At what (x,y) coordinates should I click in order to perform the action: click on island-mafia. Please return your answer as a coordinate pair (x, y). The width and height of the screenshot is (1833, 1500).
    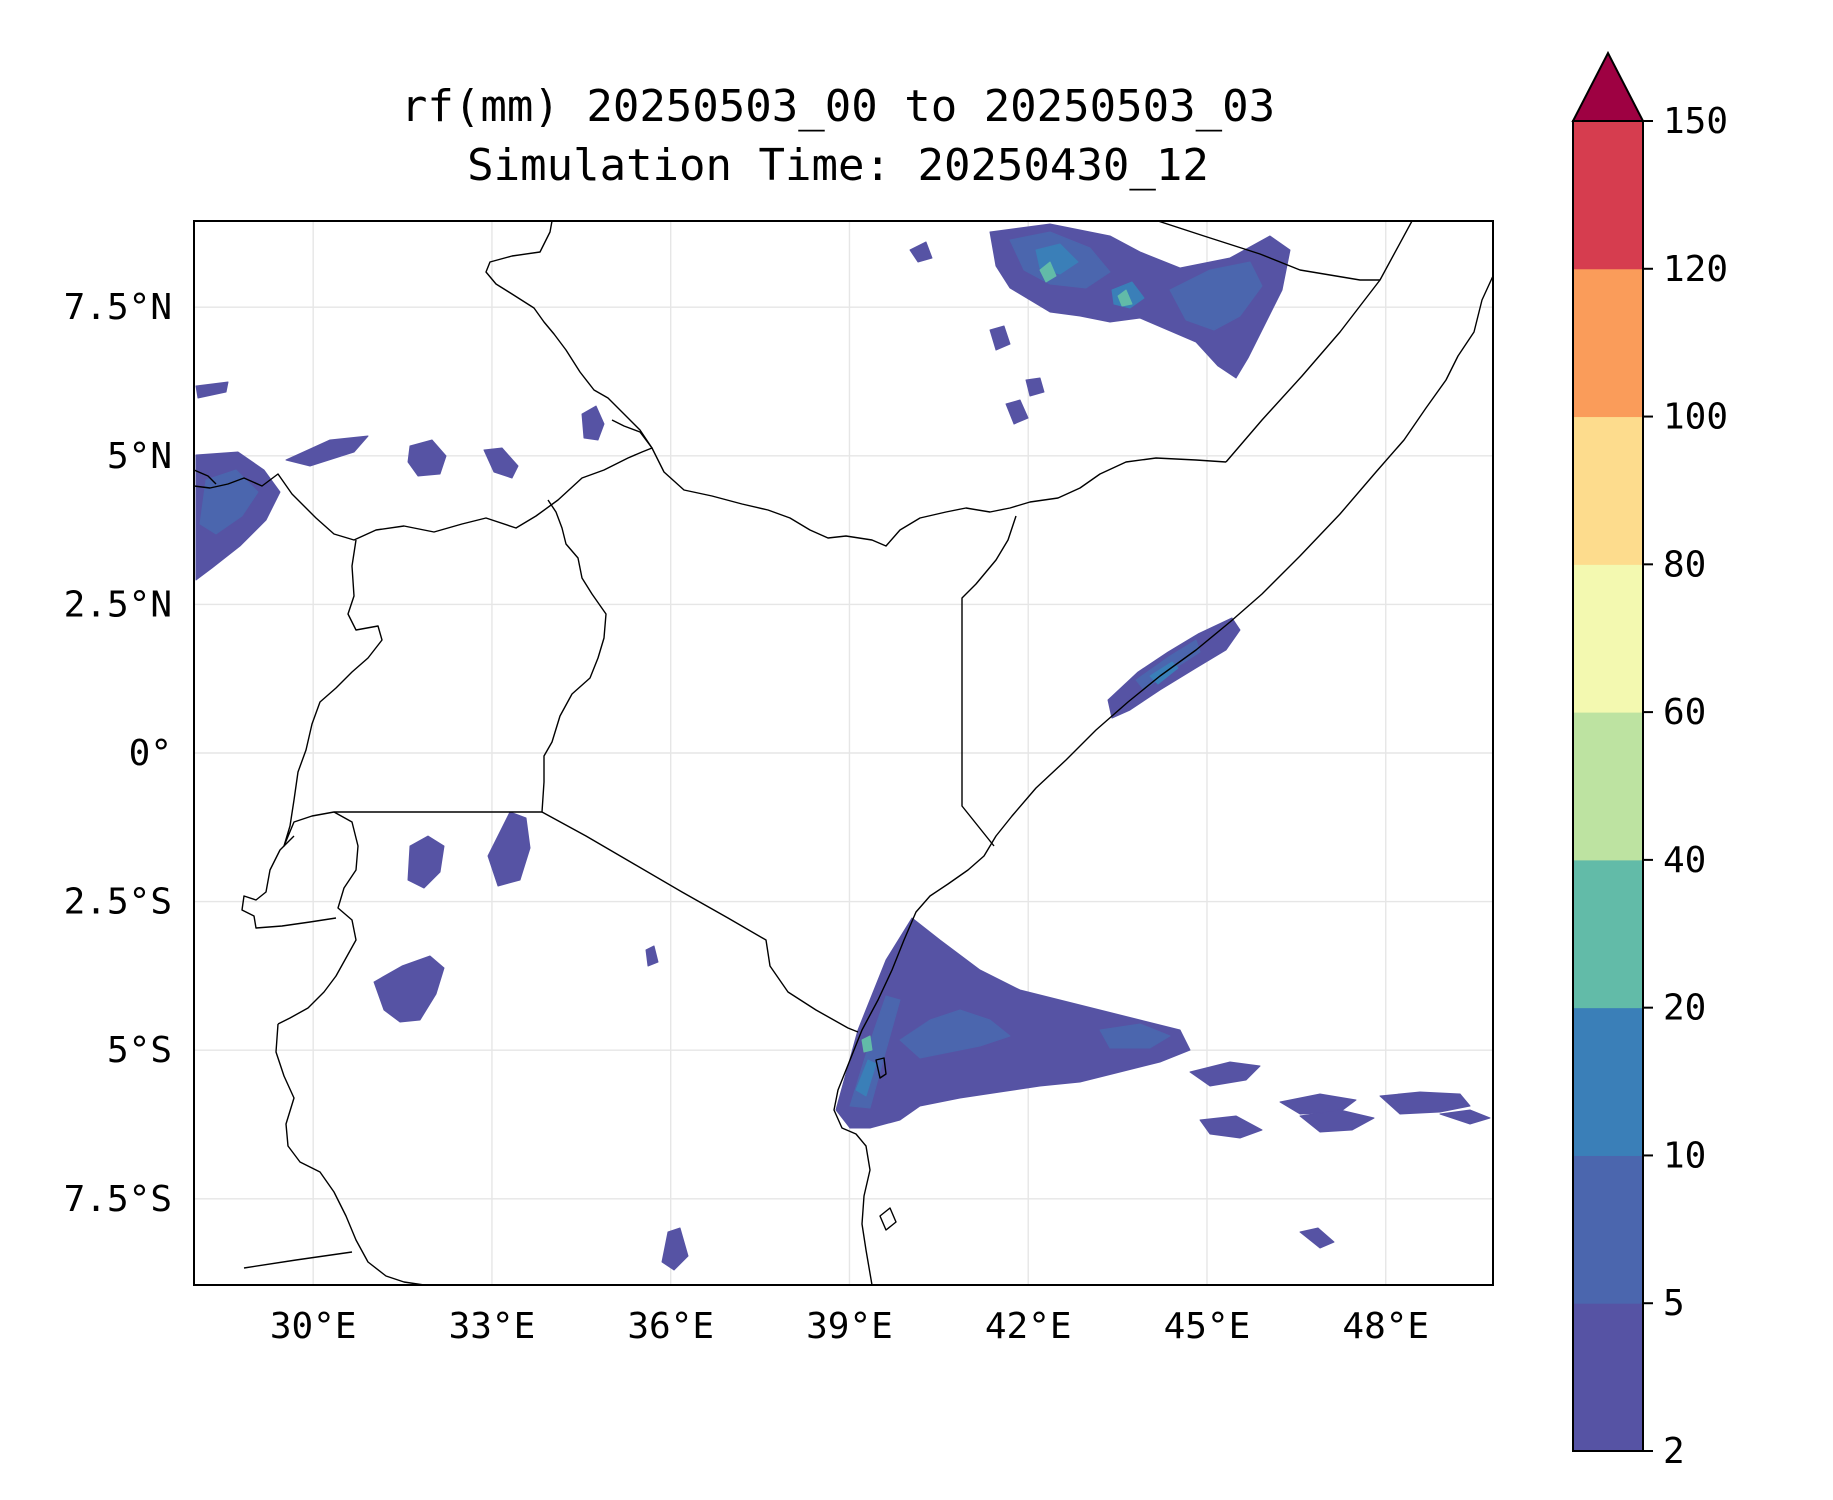
    Looking at the image, I should click on (888, 1219).